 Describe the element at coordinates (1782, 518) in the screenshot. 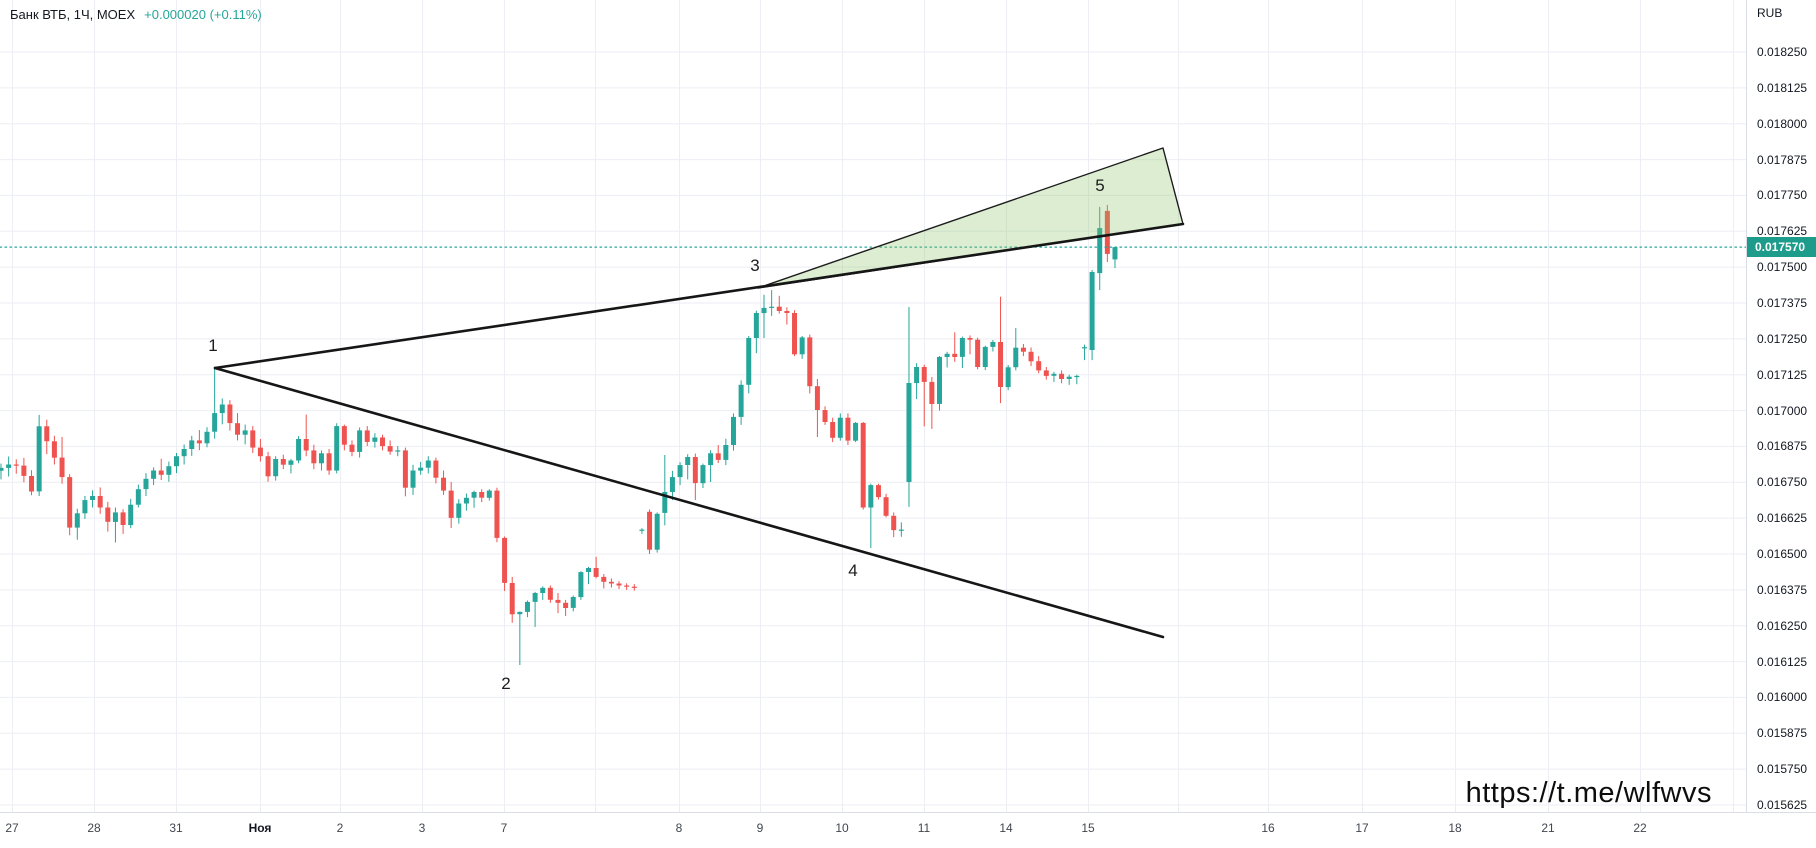

I see `price-tick-label: 0.016625` at that location.